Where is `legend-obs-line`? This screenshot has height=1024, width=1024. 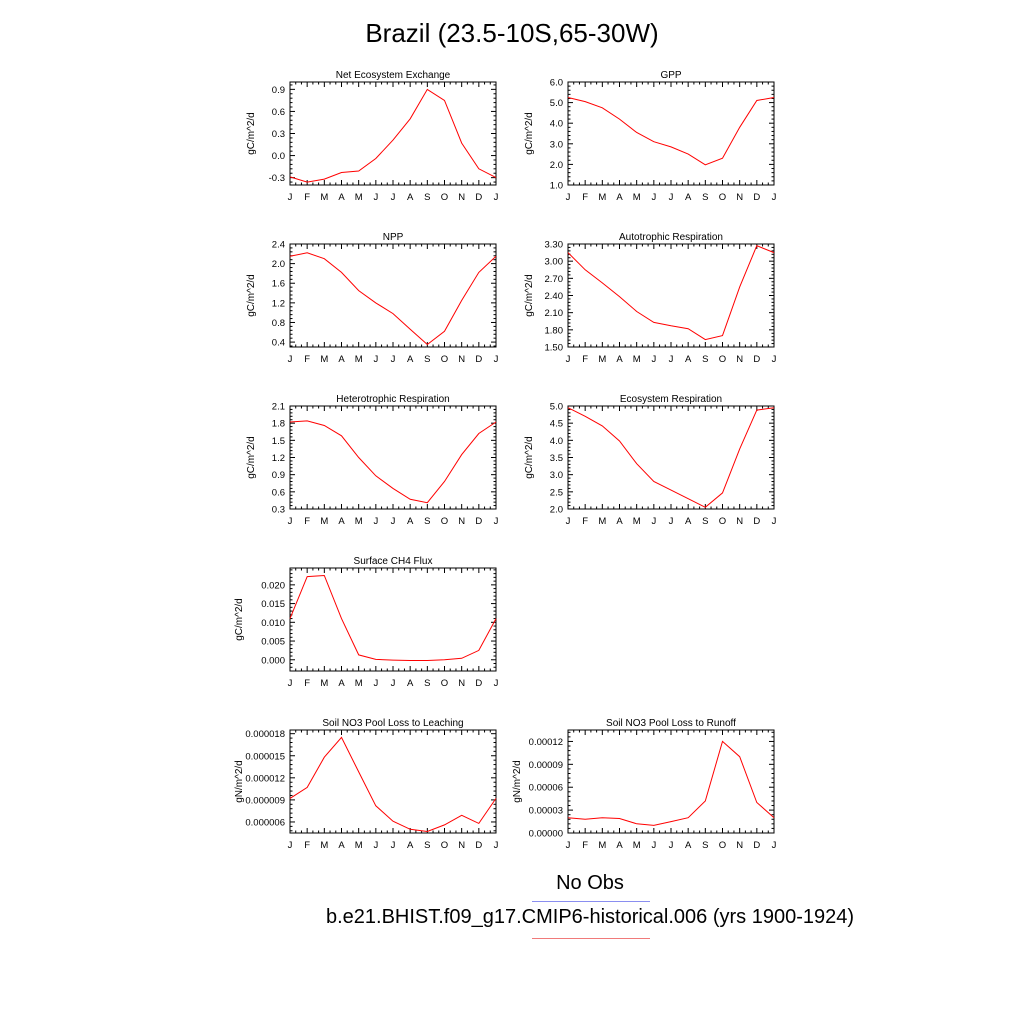 legend-obs-line is located at coordinates (591, 901).